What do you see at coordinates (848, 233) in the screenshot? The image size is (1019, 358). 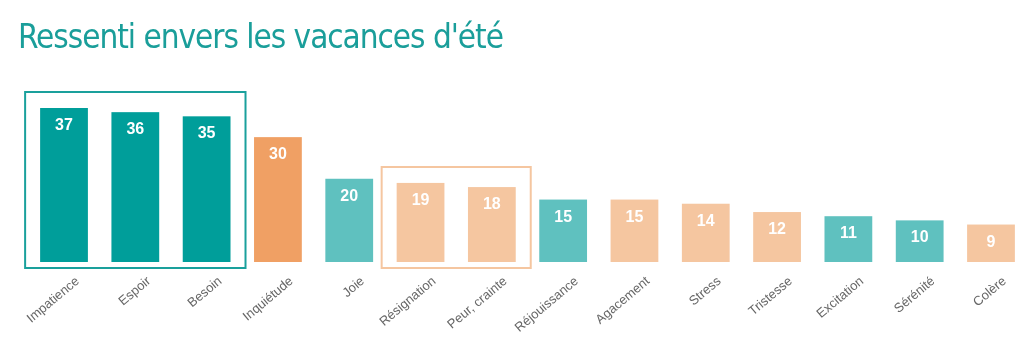 I see `data-label: 11` at bounding box center [848, 233].